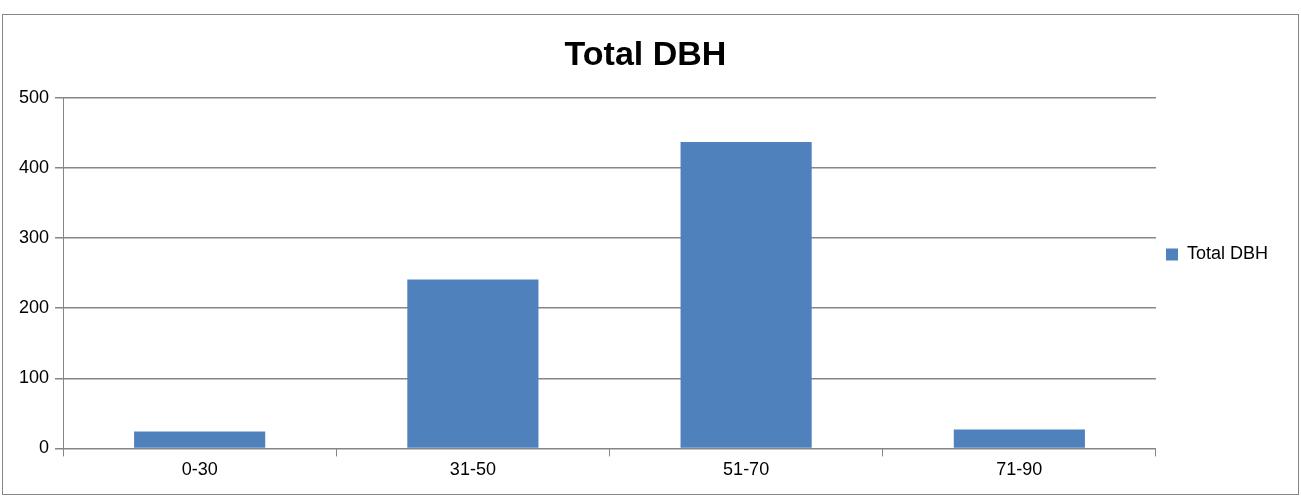 This screenshot has width=1301, height=497. Describe the element at coordinates (472, 469) in the screenshot. I see `x-tick-label: 31-50` at that location.